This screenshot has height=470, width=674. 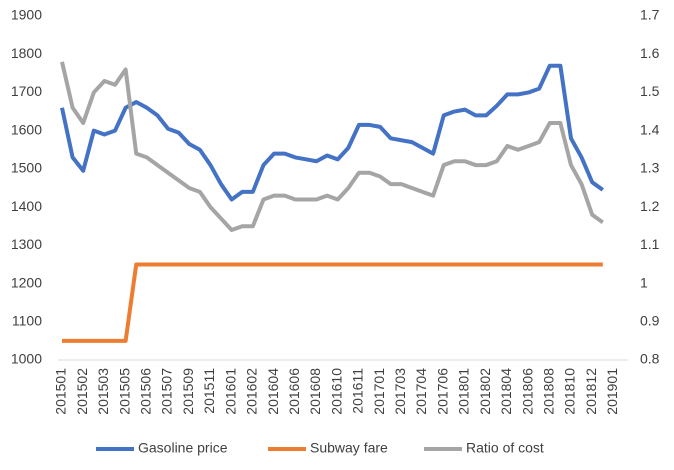 What do you see at coordinates (27, 320) in the screenshot?
I see `y-tick-label: 1100` at bounding box center [27, 320].